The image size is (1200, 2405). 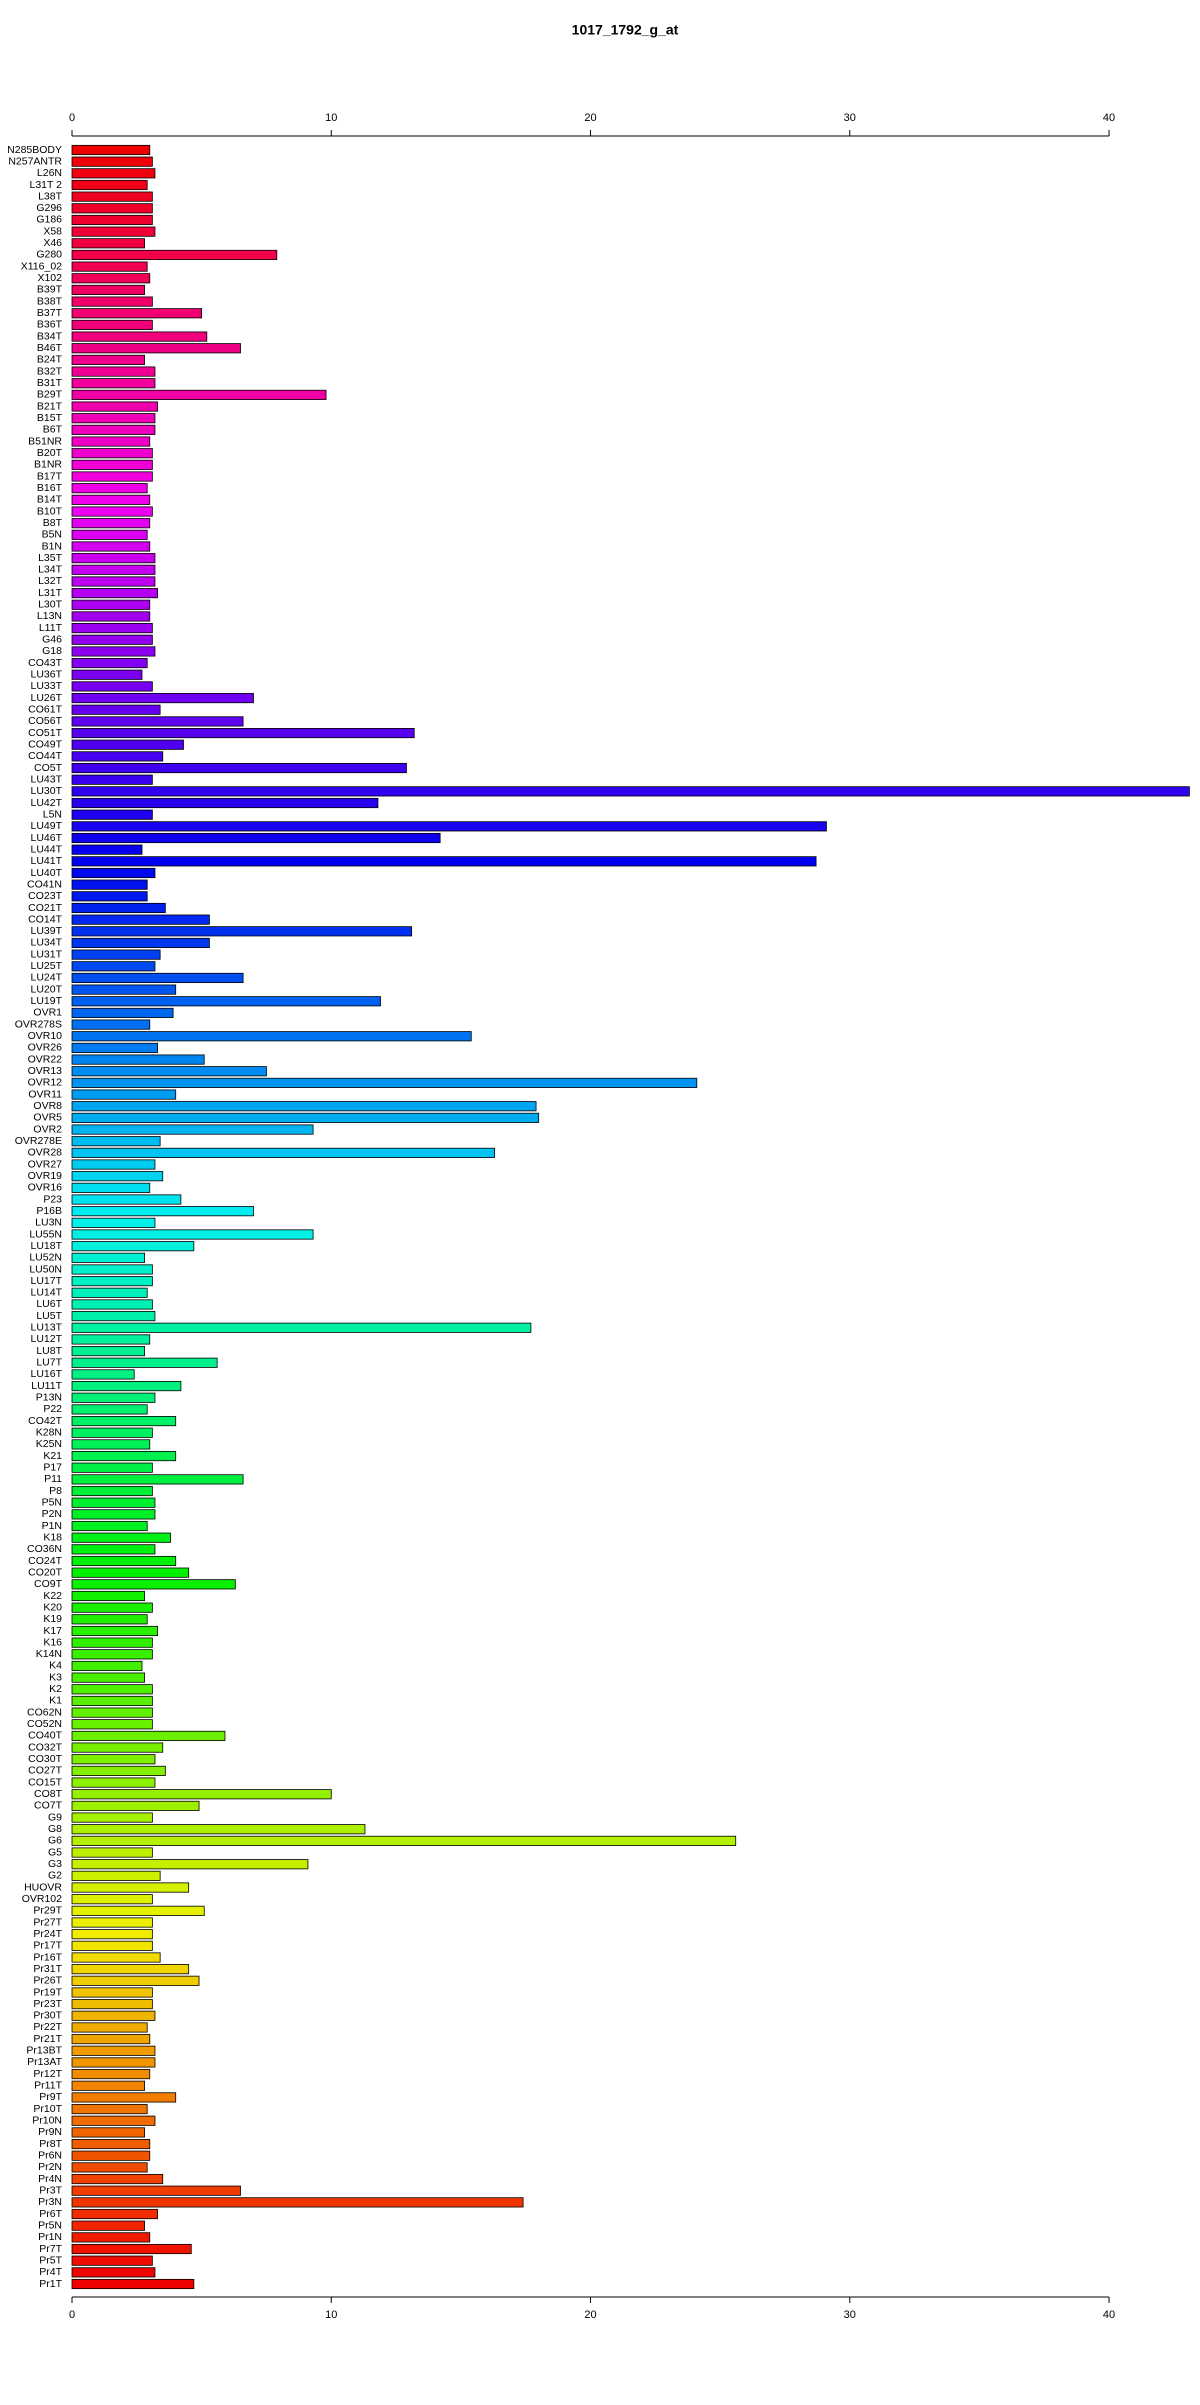 What do you see at coordinates (55, 1817) in the screenshot?
I see `category-label: G9` at bounding box center [55, 1817].